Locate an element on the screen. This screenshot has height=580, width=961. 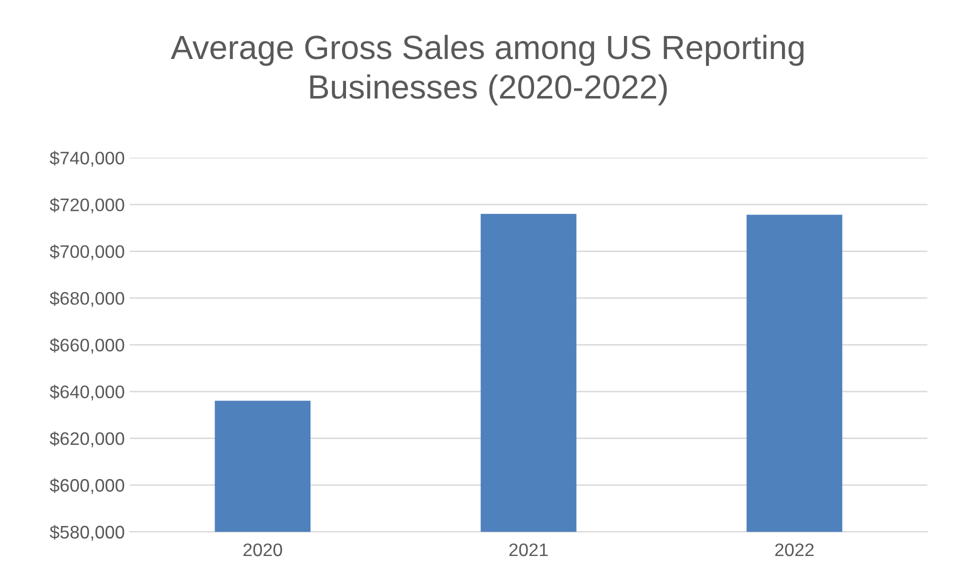
x-tick-label: 2022 is located at coordinates (794, 549).